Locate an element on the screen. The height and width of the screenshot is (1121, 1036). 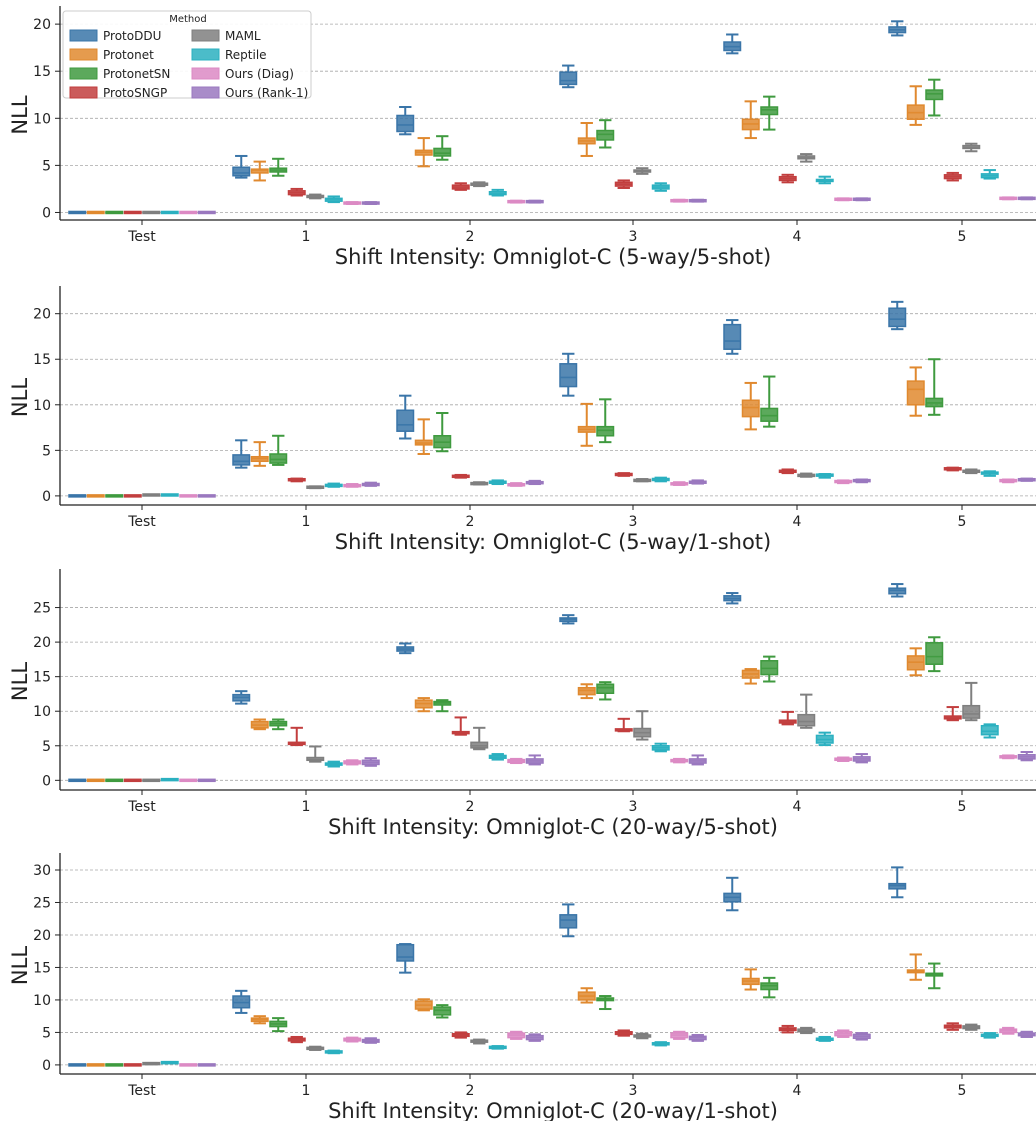
y-tick-label: 10 is located at coordinates (42, 406).